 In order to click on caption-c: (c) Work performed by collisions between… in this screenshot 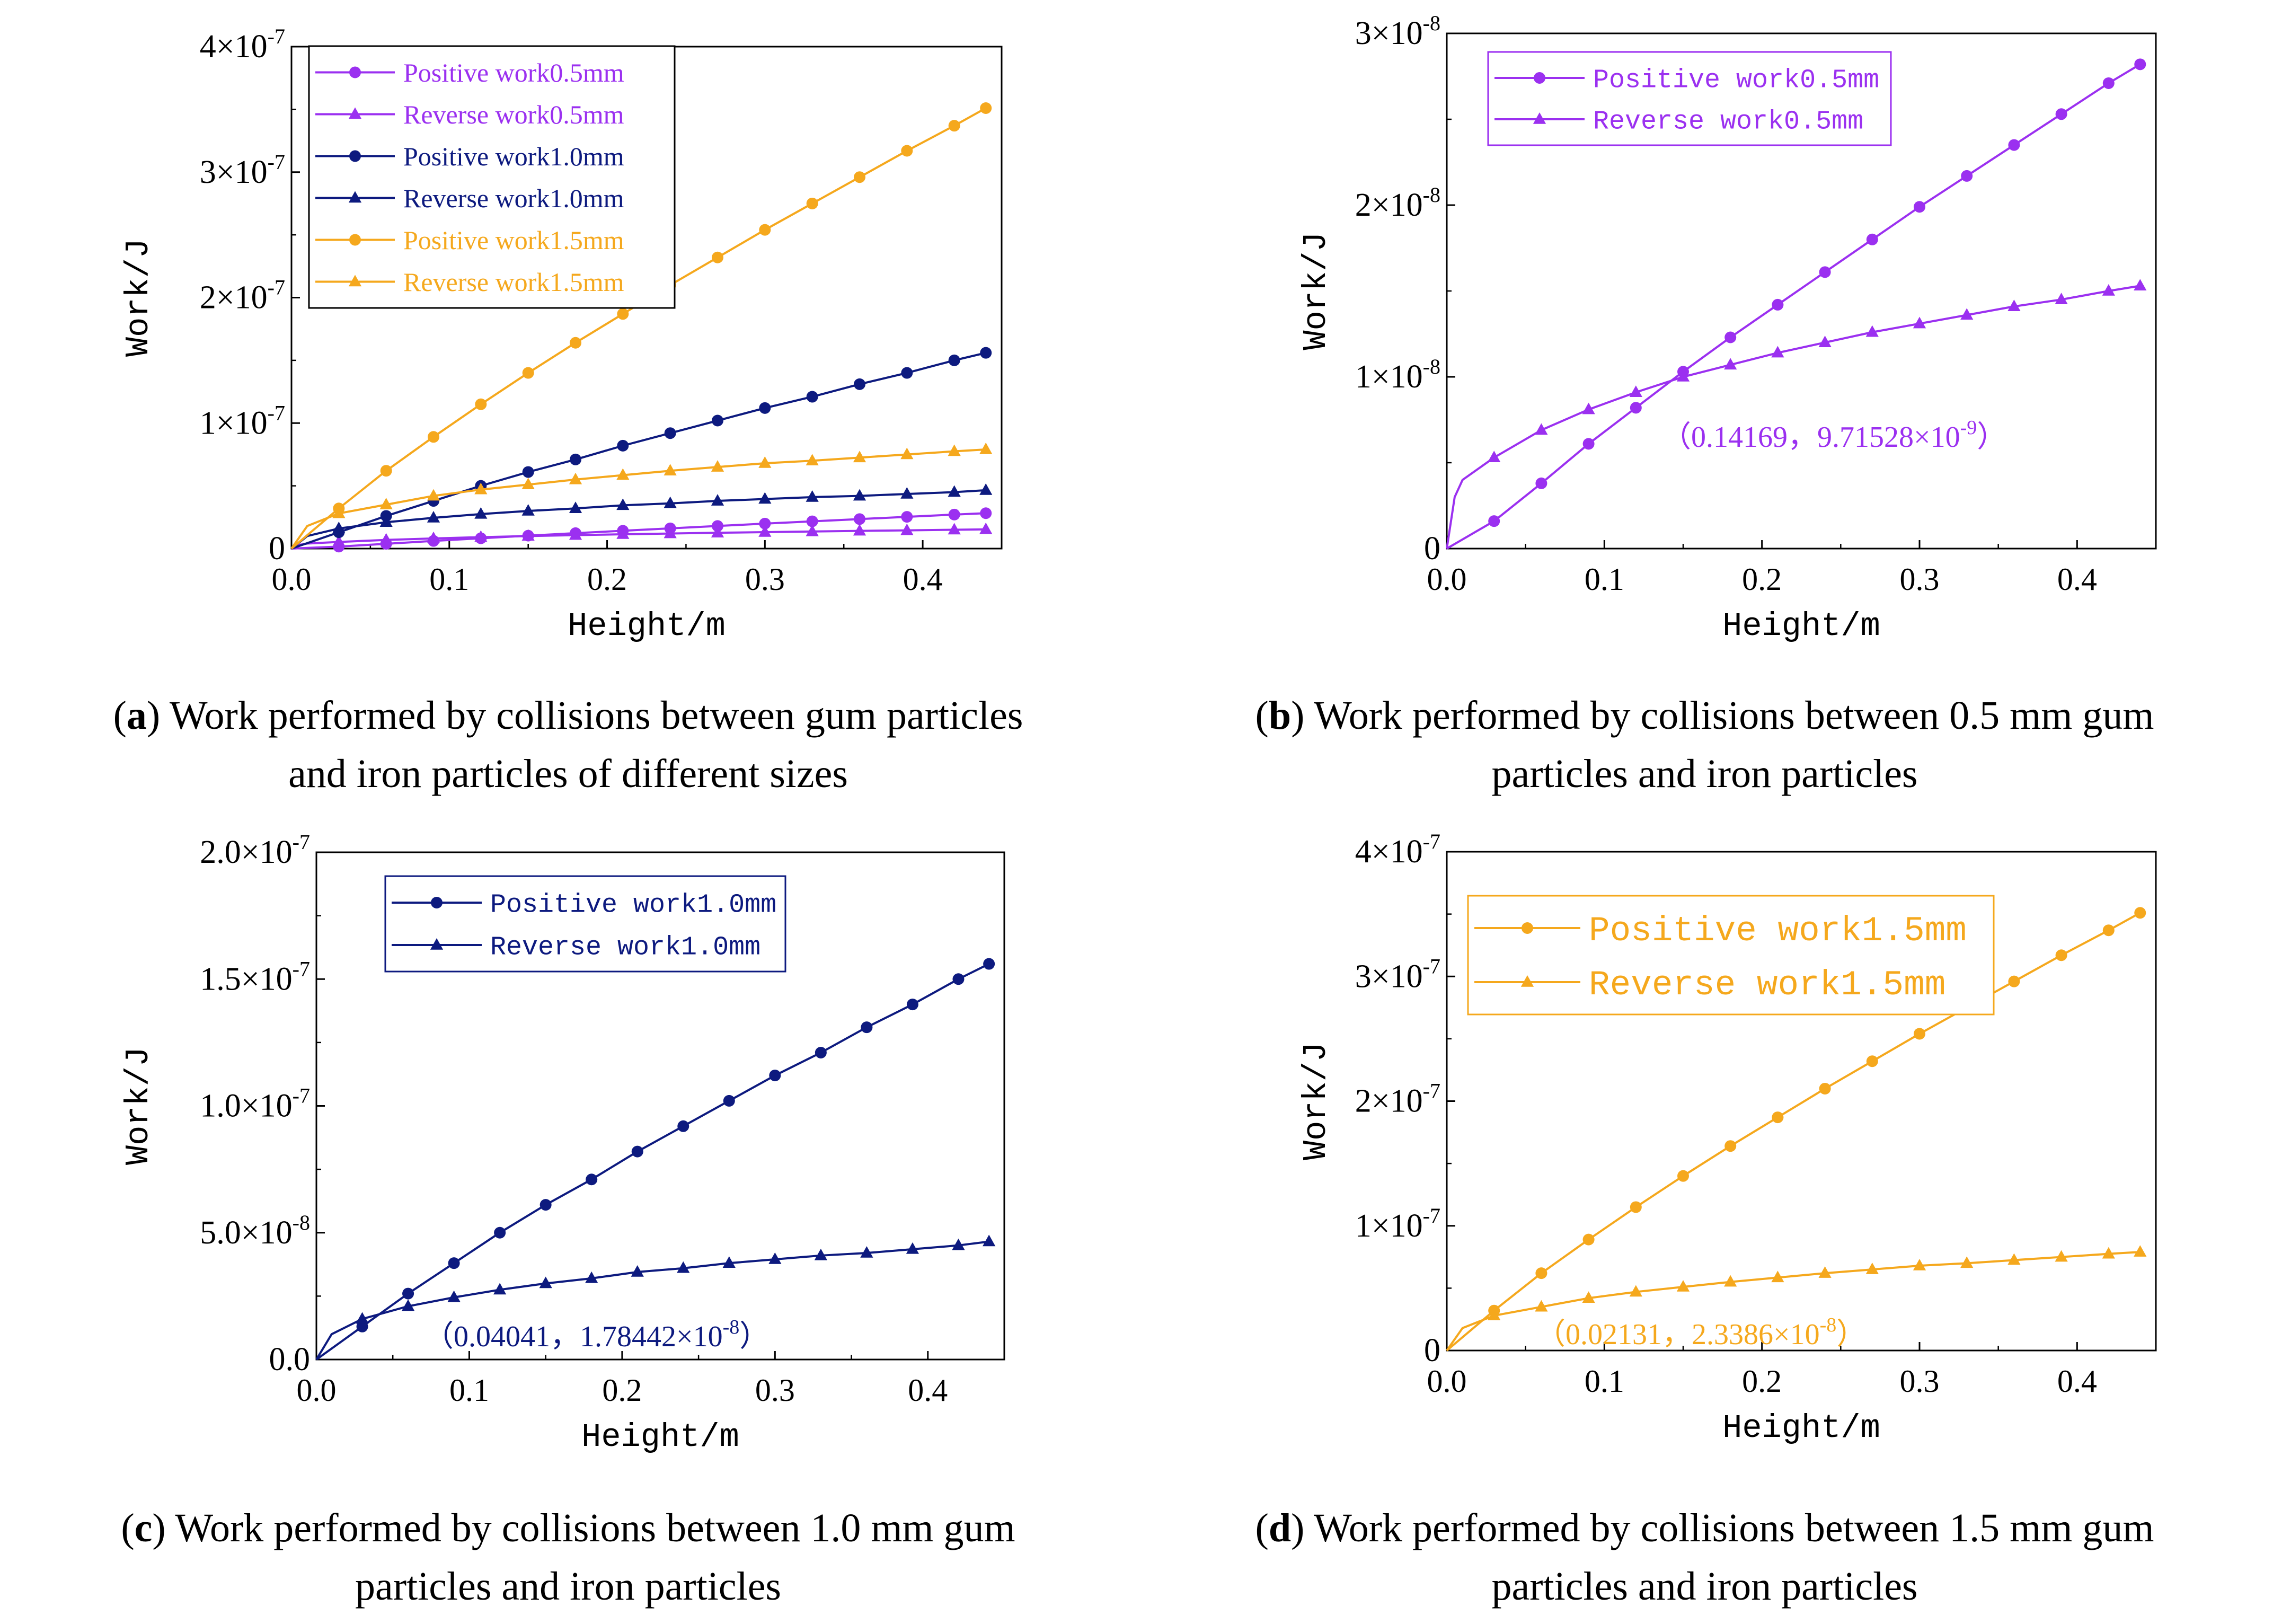, I will do `click(568, 1557)`.